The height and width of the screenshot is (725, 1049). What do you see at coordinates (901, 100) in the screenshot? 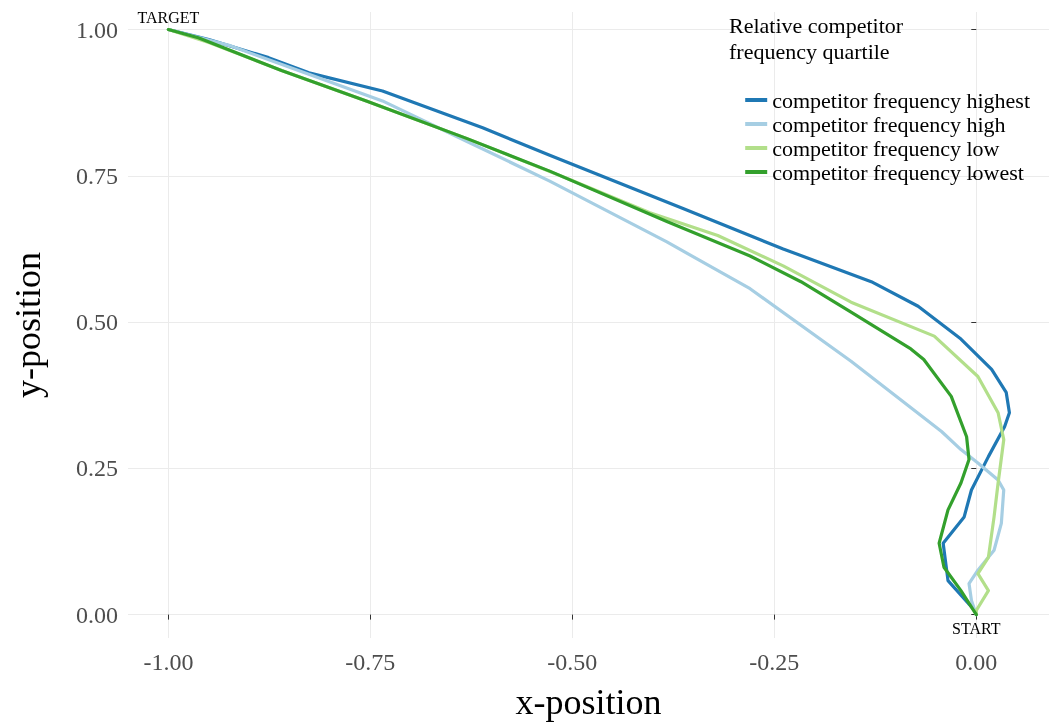
I see `legend-label: competitor frequency highest` at bounding box center [901, 100].